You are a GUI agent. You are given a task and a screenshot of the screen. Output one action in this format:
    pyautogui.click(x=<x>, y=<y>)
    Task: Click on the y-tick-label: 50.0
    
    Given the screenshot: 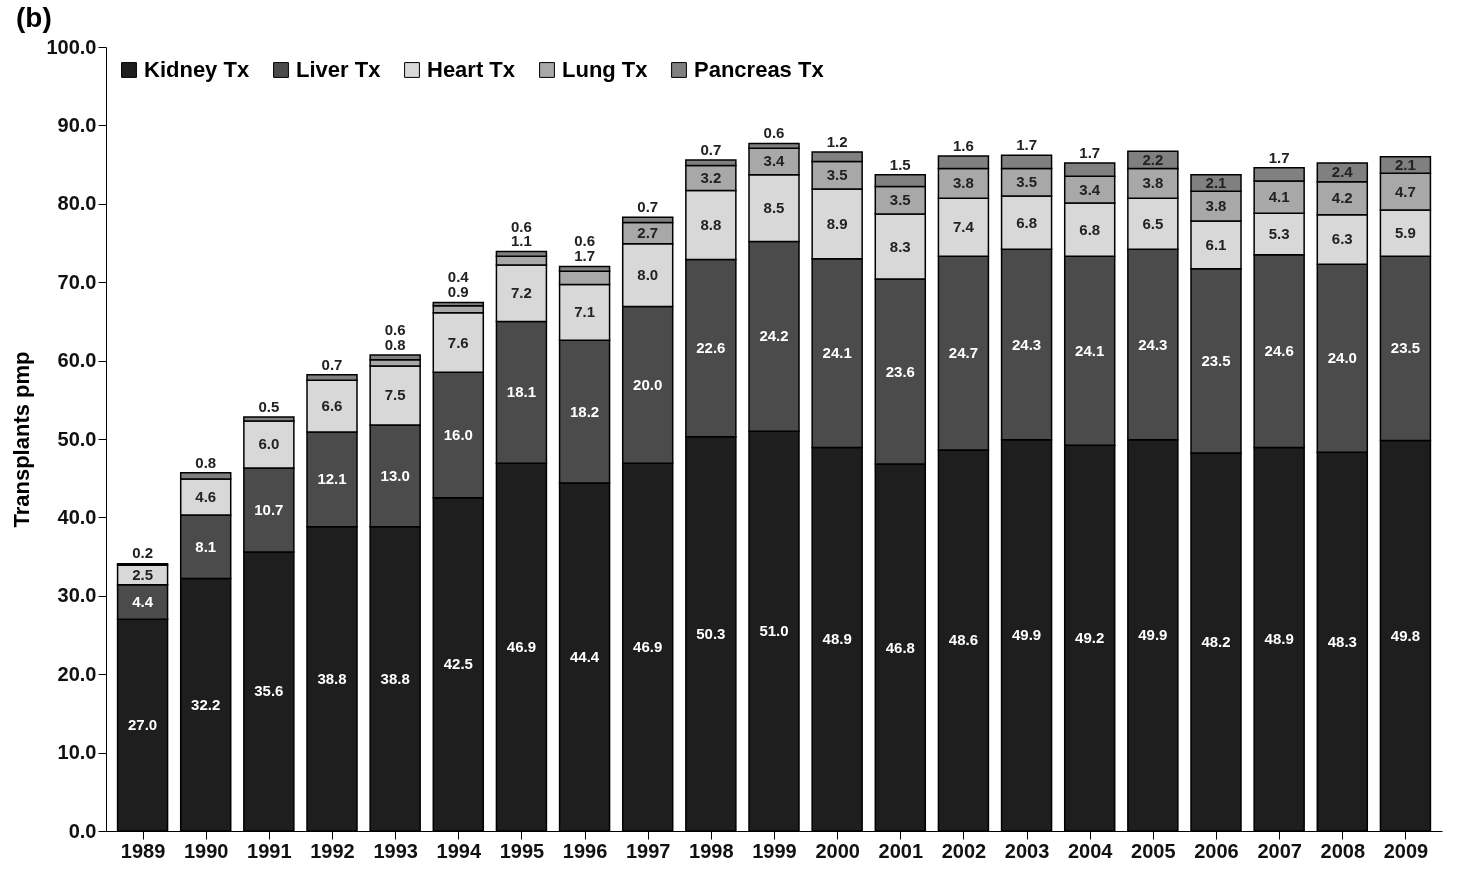 What is the action you would take?
    pyautogui.click(x=77, y=438)
    